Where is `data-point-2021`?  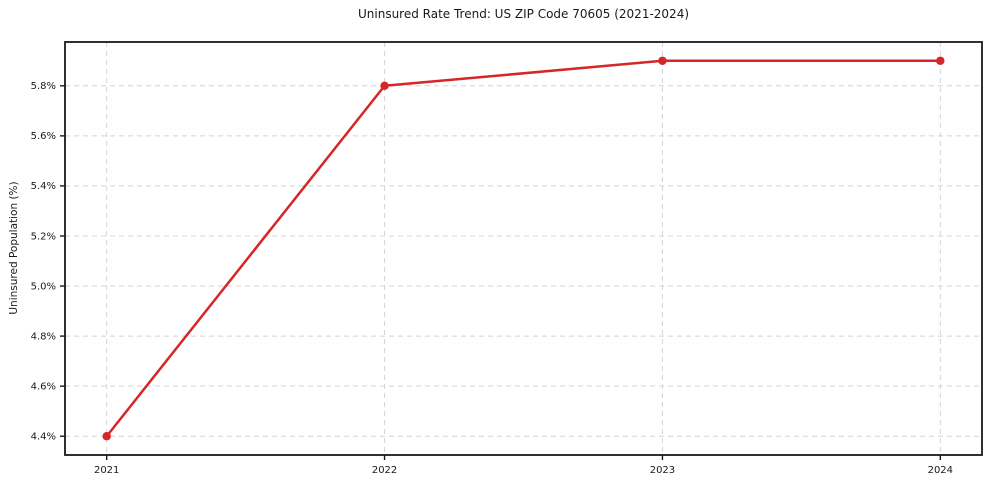 data-point-2021 is located at coordinates (106, 436).